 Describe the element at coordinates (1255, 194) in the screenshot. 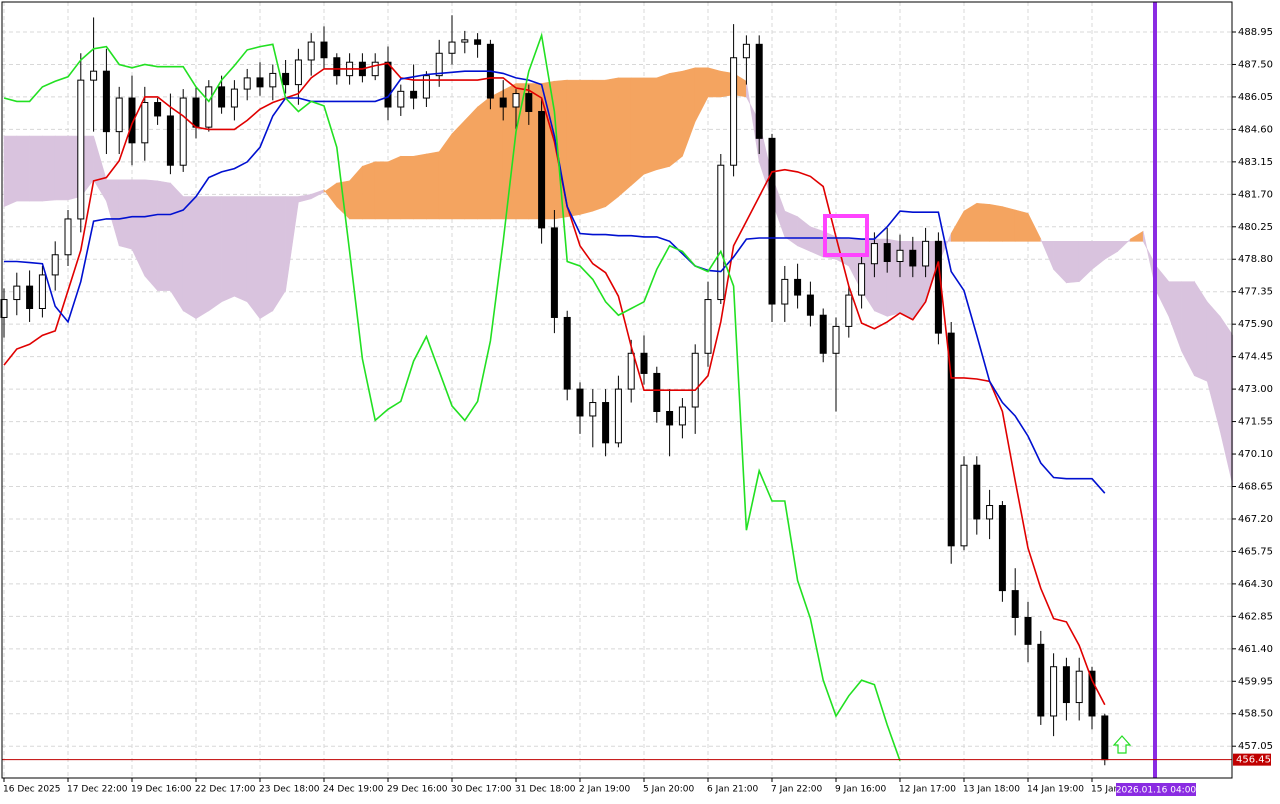

I see `y-tick-label: 481.70` at that location.